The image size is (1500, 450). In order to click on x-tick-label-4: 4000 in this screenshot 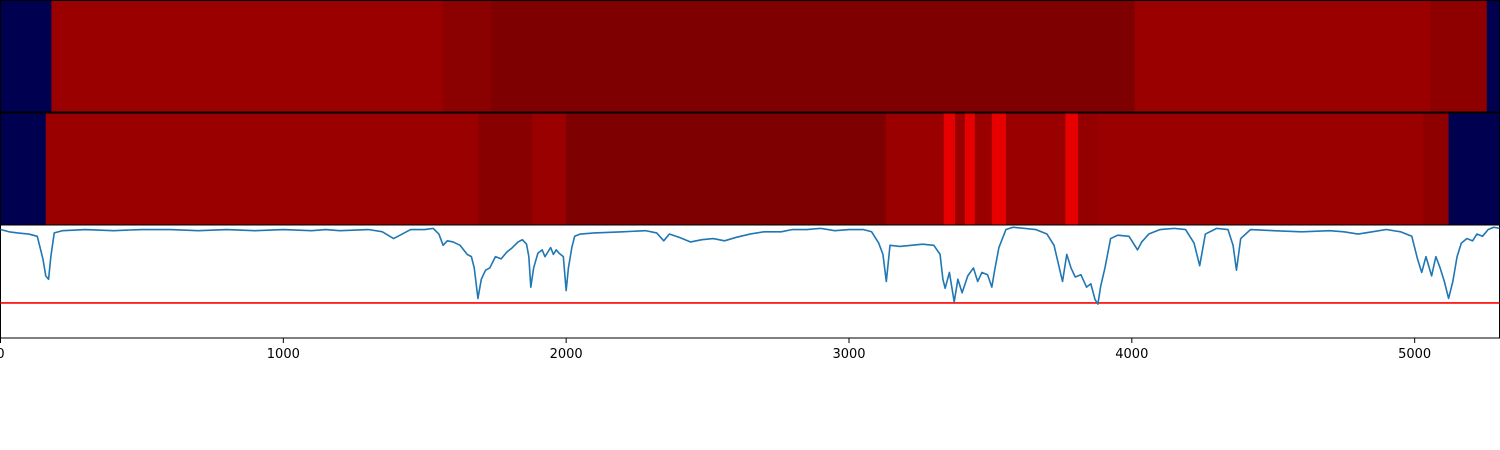, I will do `click(1131, 354)`.